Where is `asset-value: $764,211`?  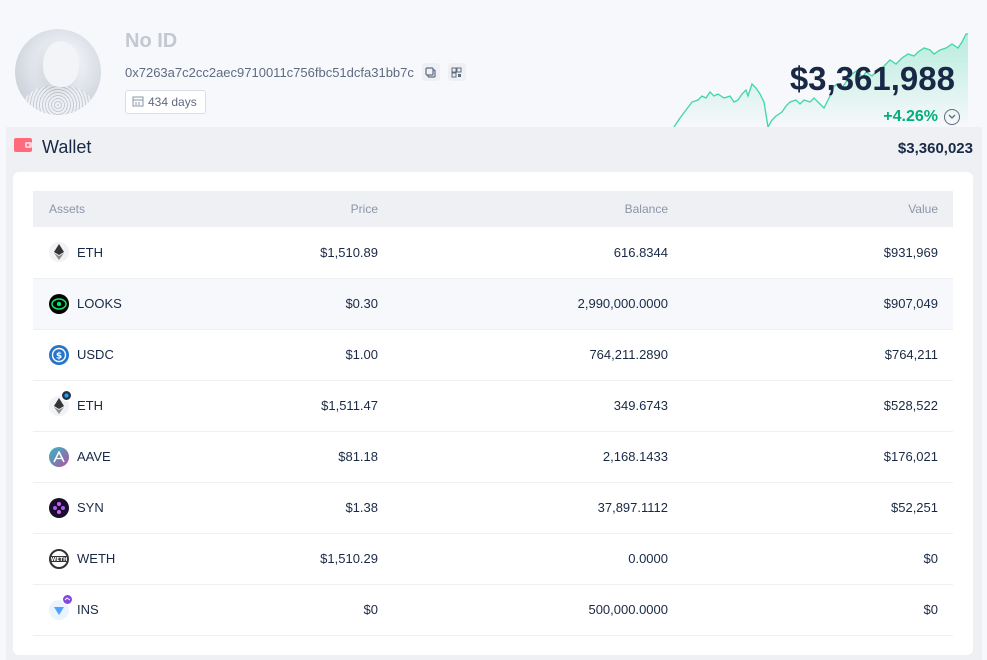 asset-value: $764,211 is located at coordinates (818, 355).